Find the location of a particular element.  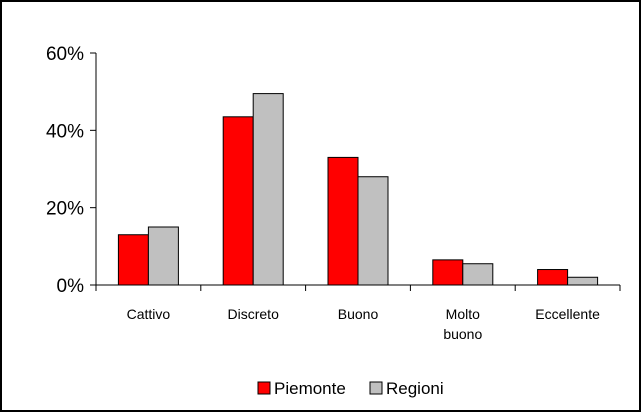

y-tick-label: 20% is located at coordinates (65, 209).